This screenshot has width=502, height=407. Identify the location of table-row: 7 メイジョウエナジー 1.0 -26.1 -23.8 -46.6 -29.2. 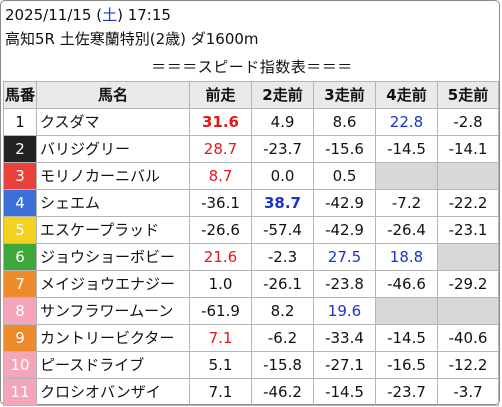
(251, 284).